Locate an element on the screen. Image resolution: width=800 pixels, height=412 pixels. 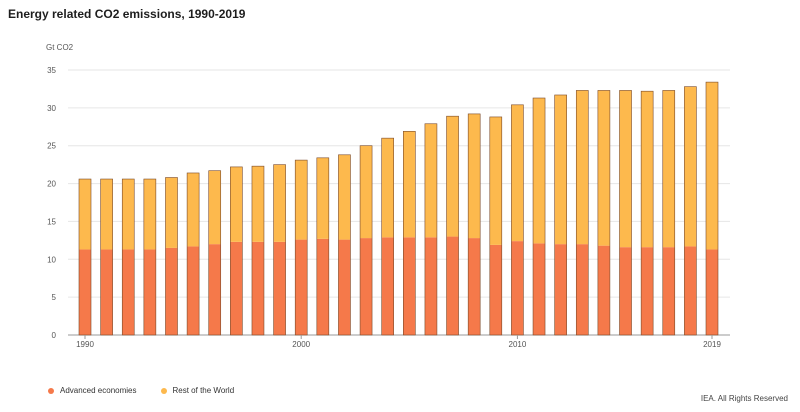
bar-outline-2018 is located at coordinates (690, 211).